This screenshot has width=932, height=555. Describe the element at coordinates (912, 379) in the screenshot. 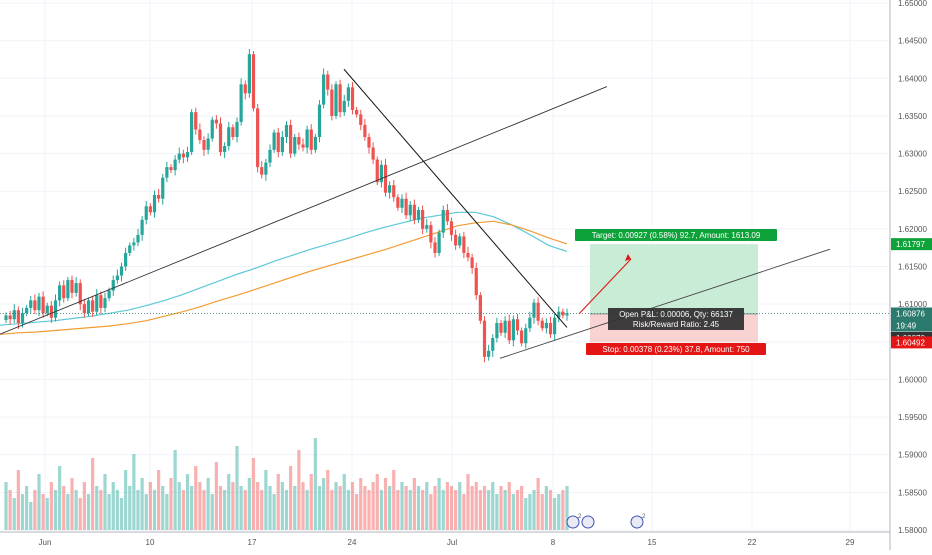

I see `y-tick-label: 1.60000` at that location.